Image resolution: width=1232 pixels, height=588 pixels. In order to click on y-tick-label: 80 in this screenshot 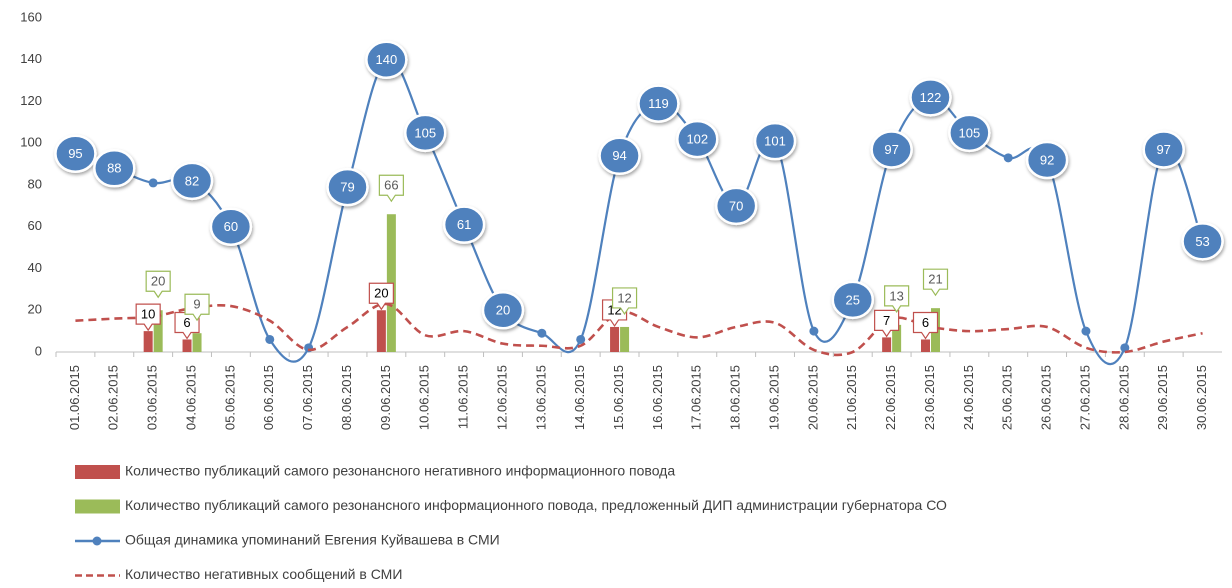, I will do `click(35, 183)`.